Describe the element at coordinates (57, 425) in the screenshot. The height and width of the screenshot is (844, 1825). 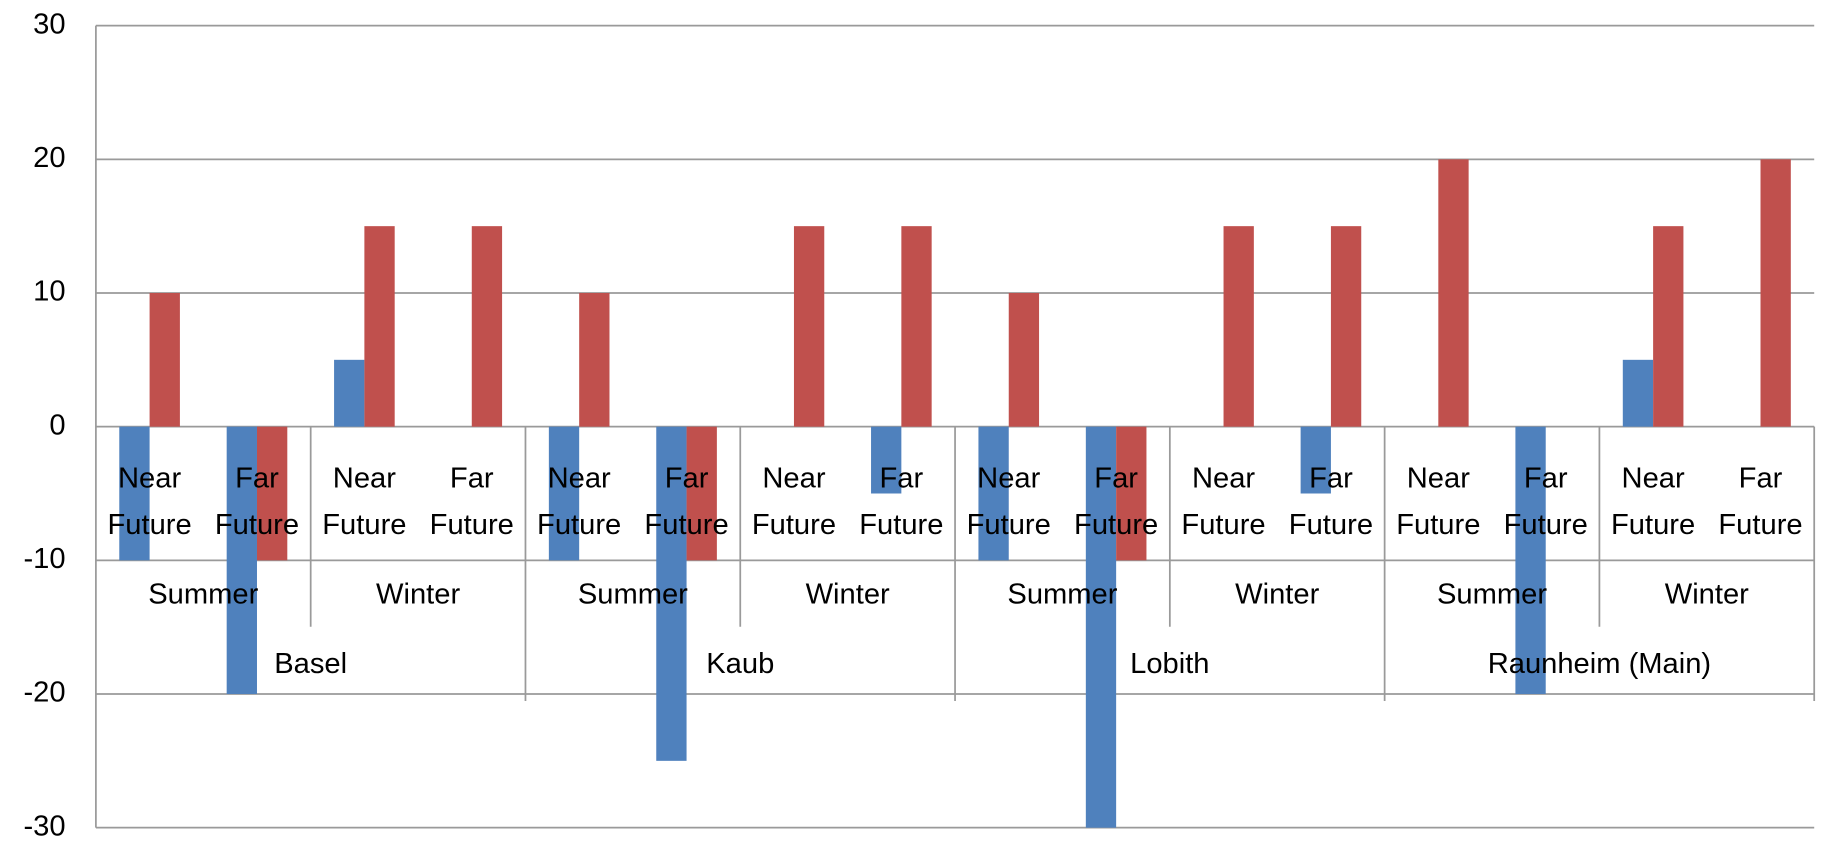
I see `y-tick-label: 0` at that location.